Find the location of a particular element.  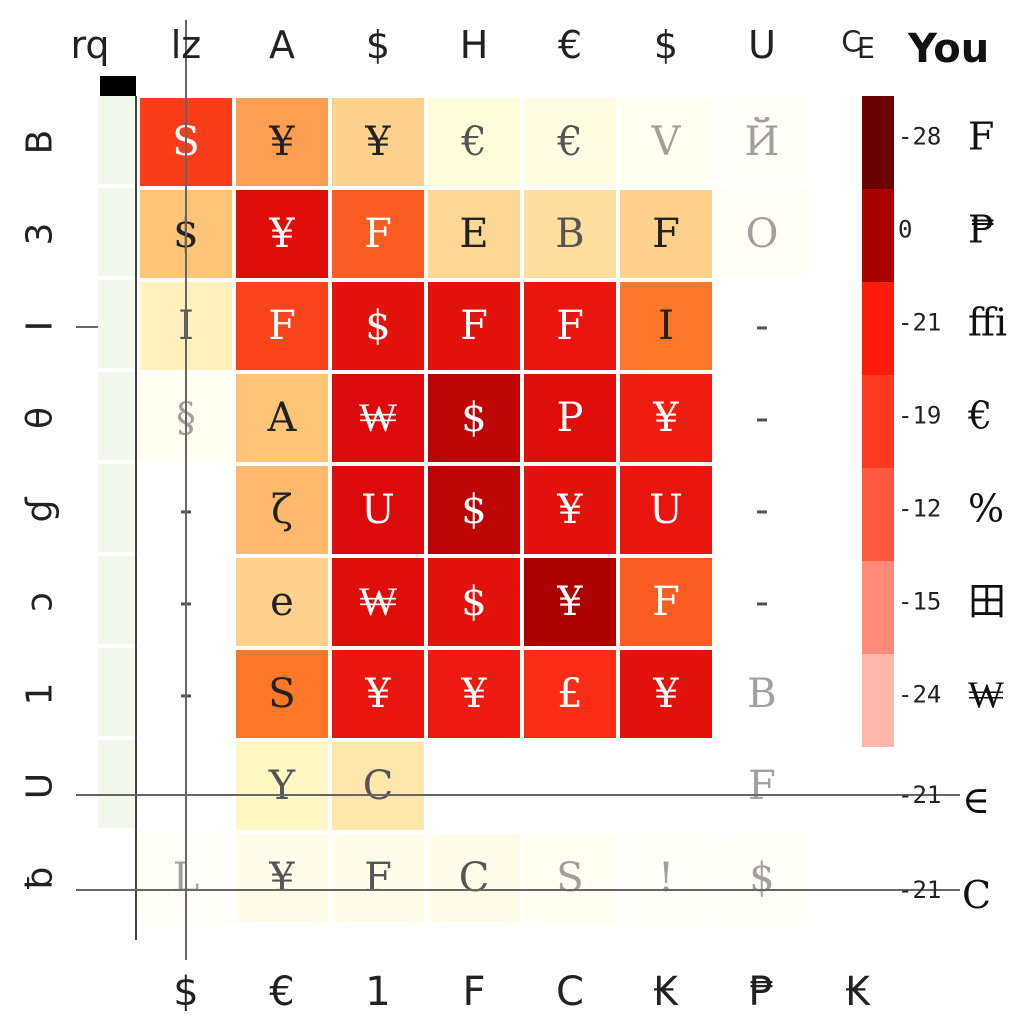

cell-label: P is located at coordinates (570, 418).